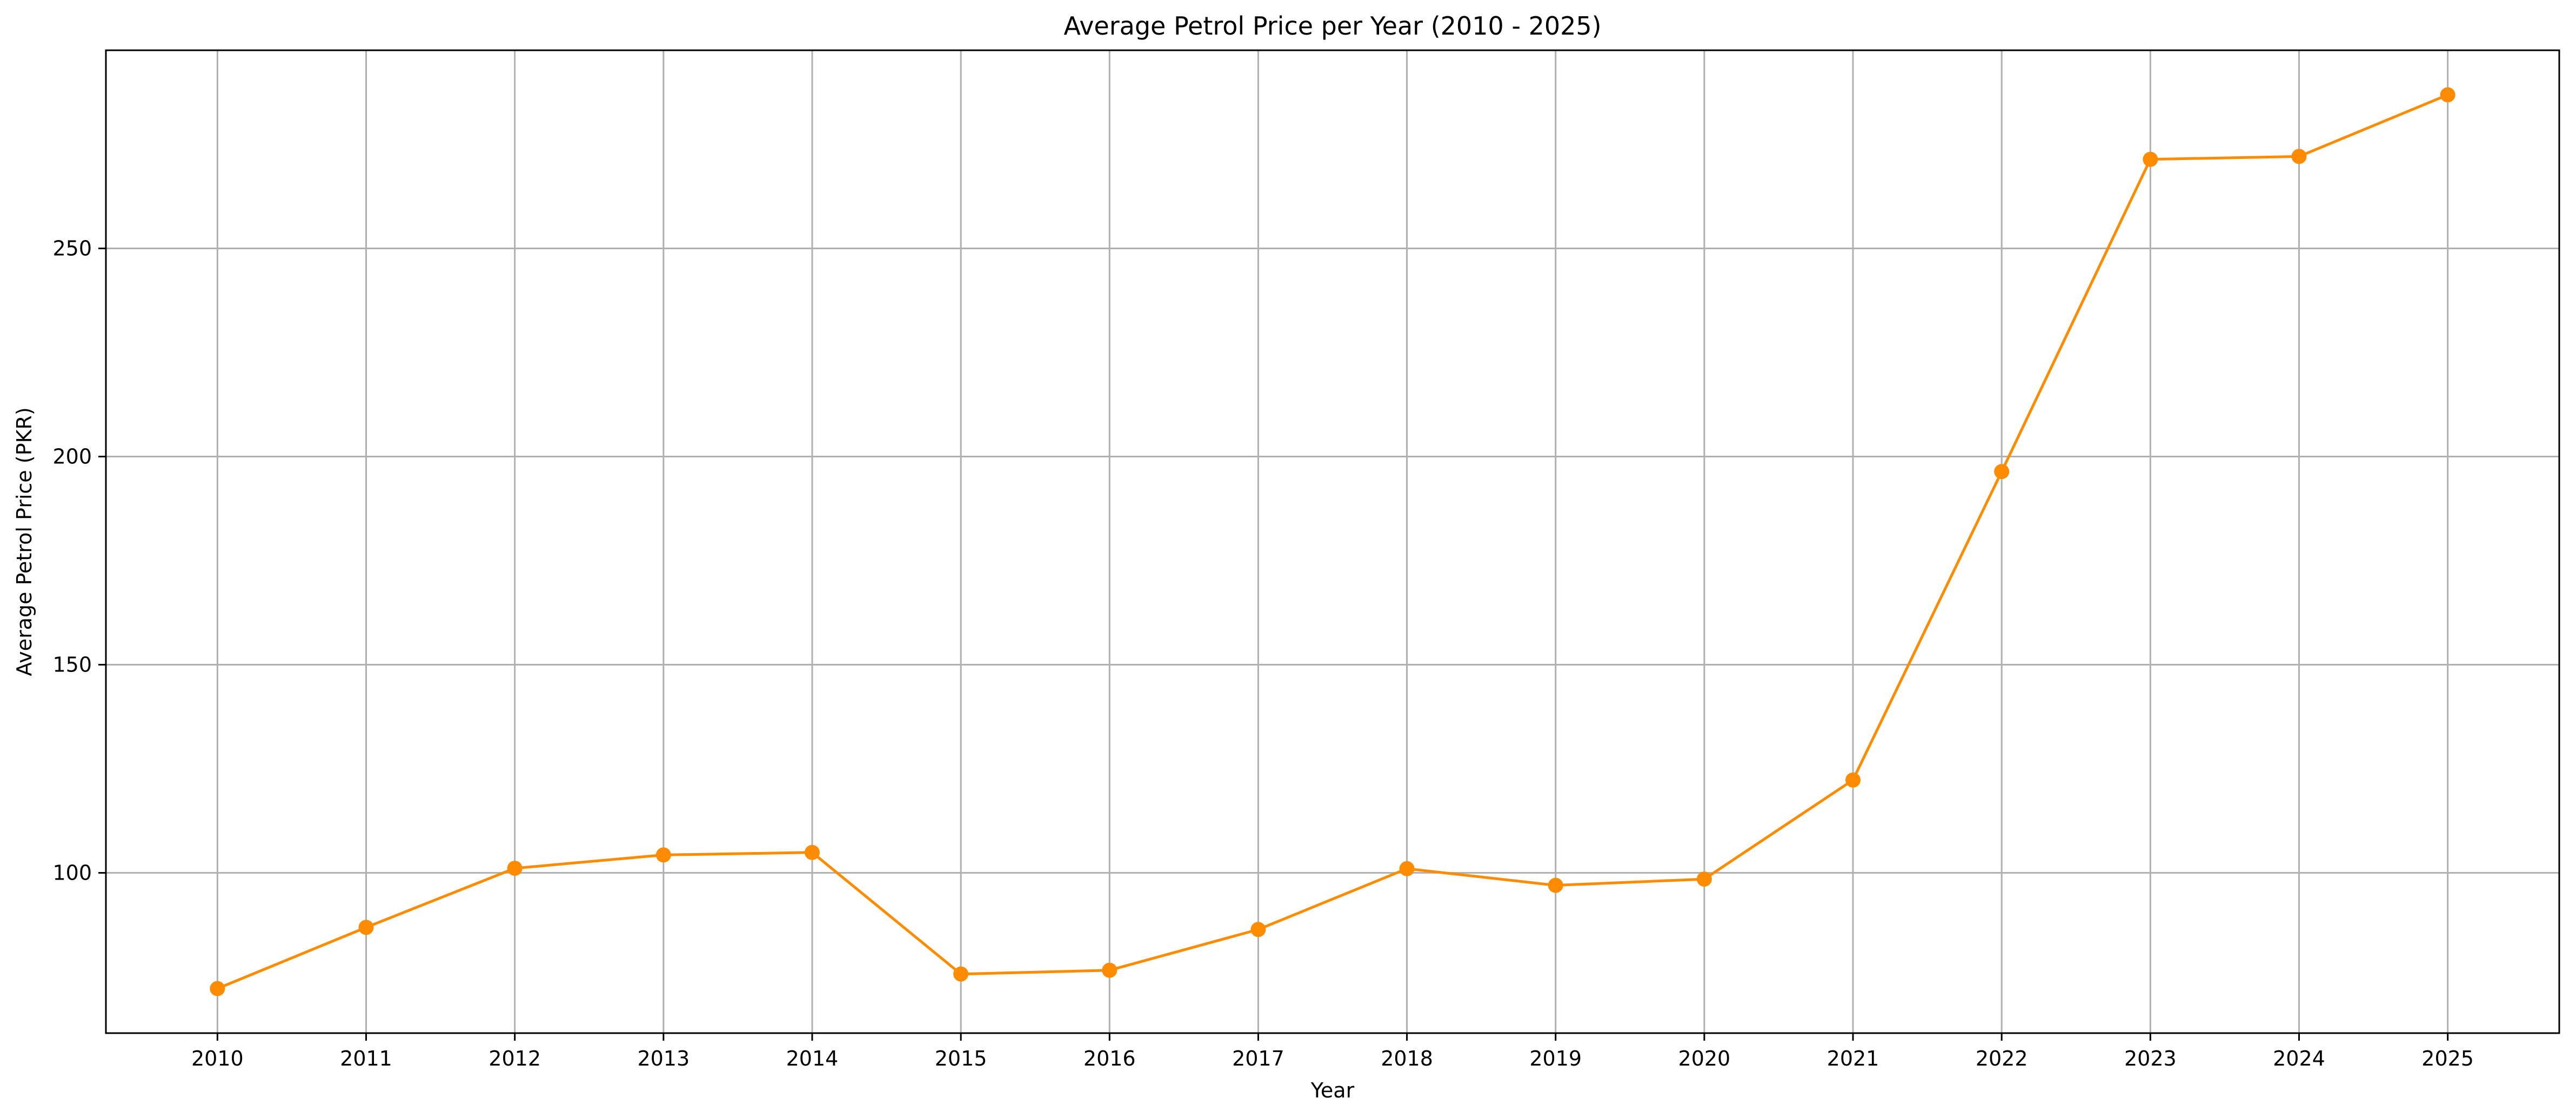 Image resolution: width=2576 pixels, height=1118 pixels. I want to click on data-point-2022, so click(2002, 472).